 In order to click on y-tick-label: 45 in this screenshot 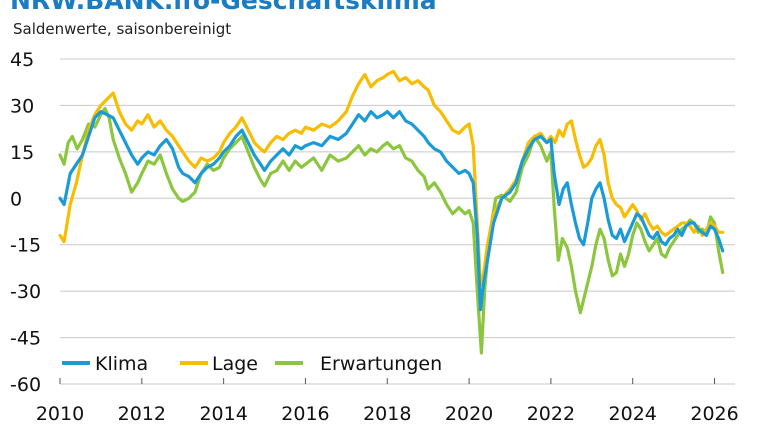, I will do `click(22, 60)`.